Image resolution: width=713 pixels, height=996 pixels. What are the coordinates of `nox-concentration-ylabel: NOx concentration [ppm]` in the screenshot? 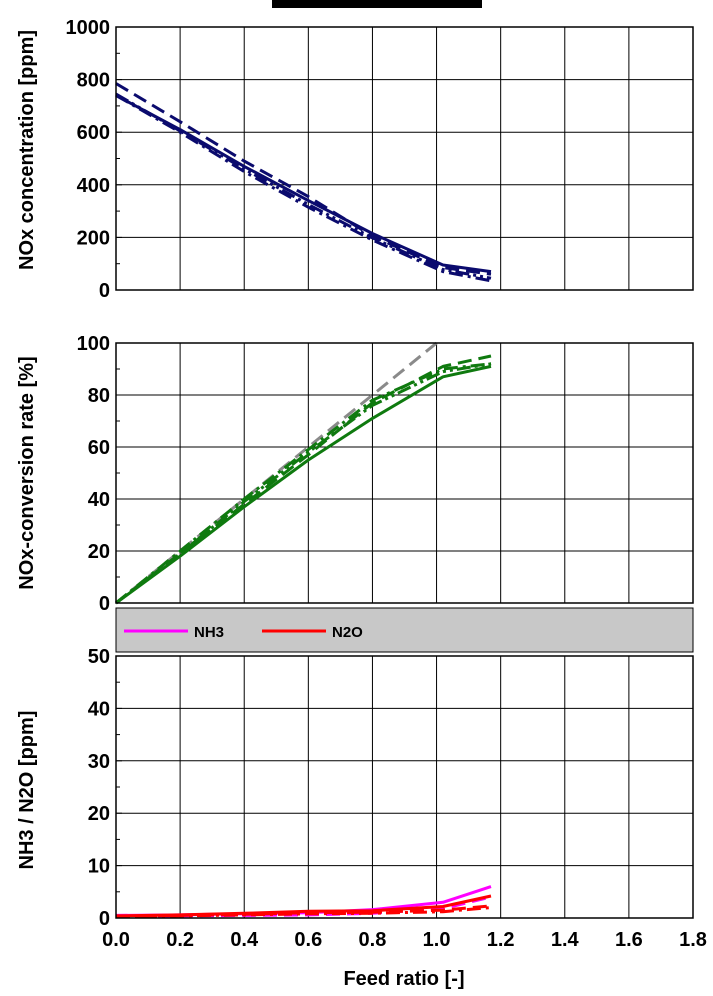 It's located at (27, 150).